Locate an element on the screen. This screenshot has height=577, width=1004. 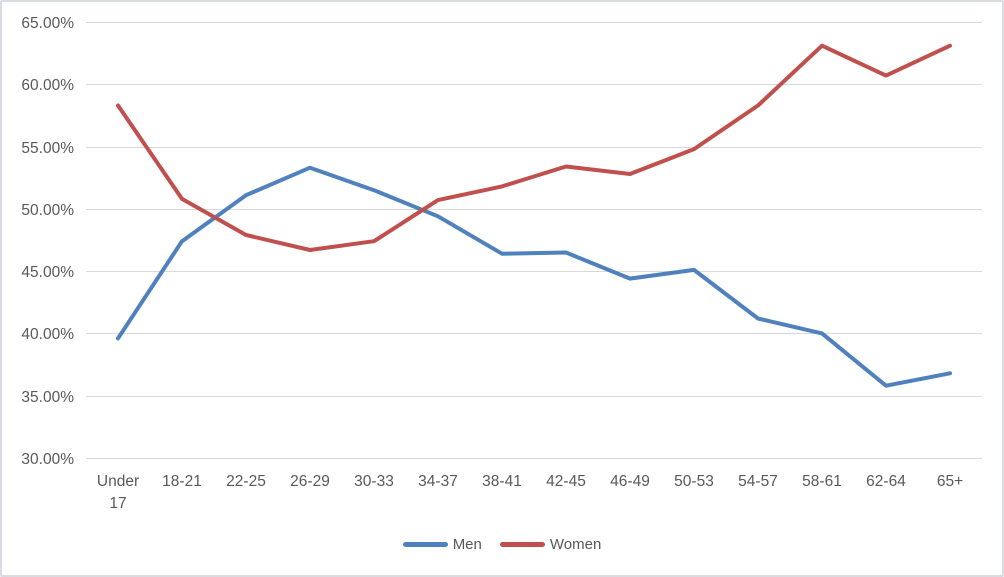
y-axis-tick-label: 55.00% is located at coordinates (47, 148).